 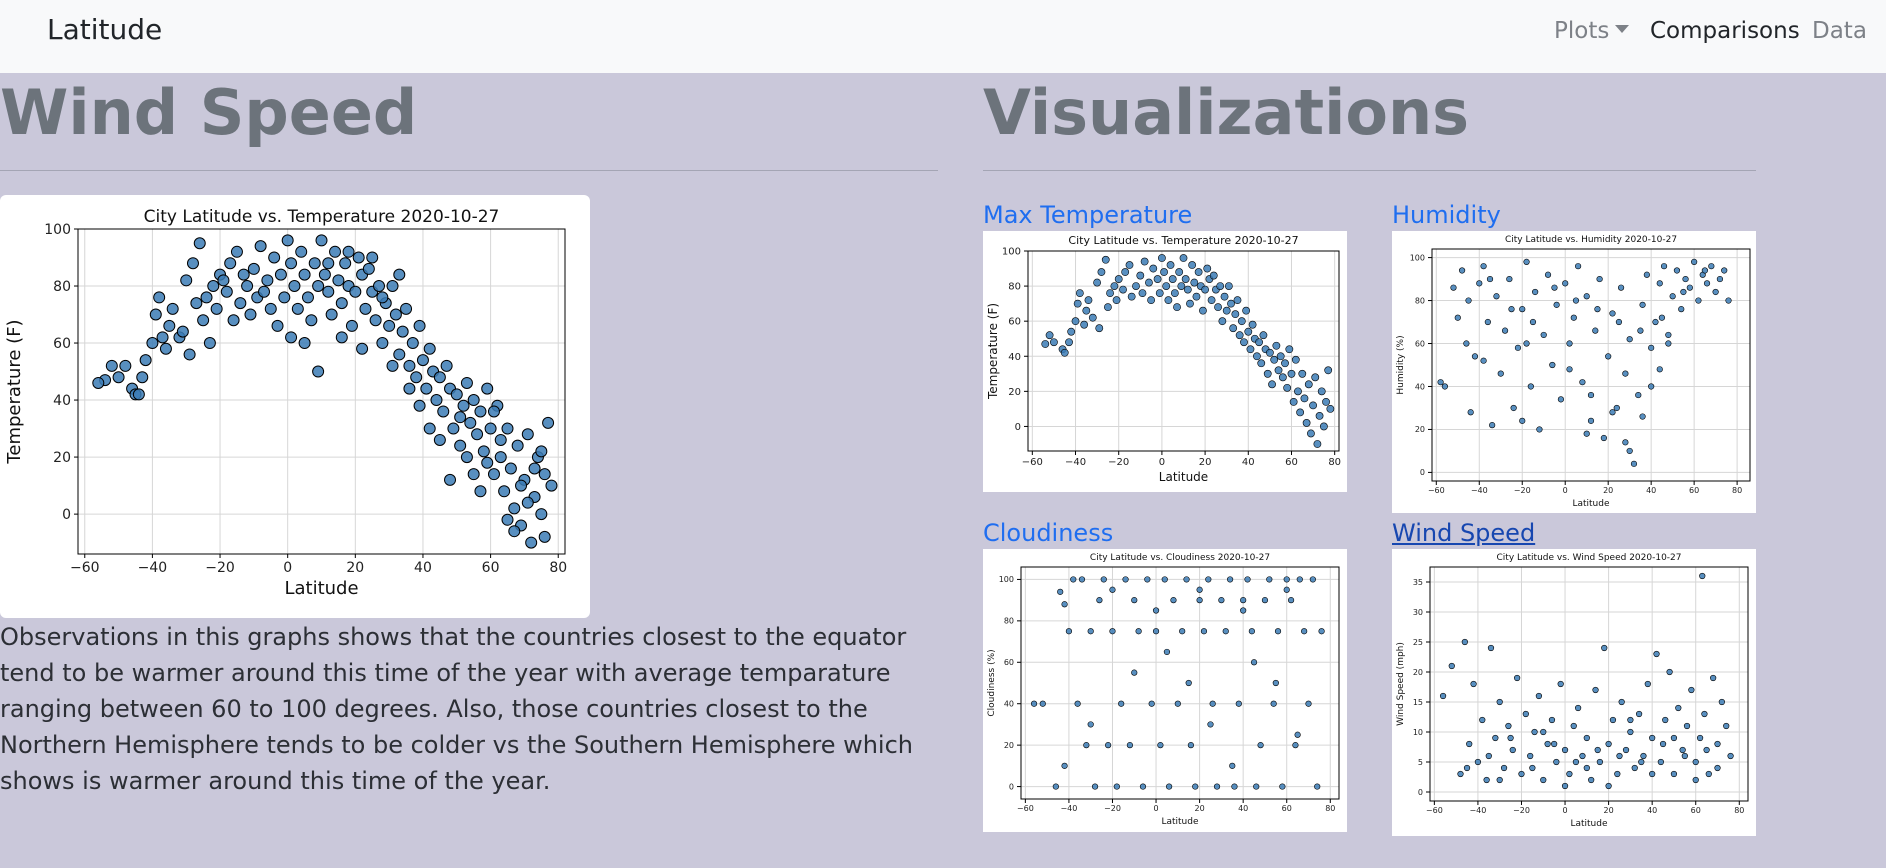 I want to click on nav-data-link: Data, so click(x=1839, y=31).